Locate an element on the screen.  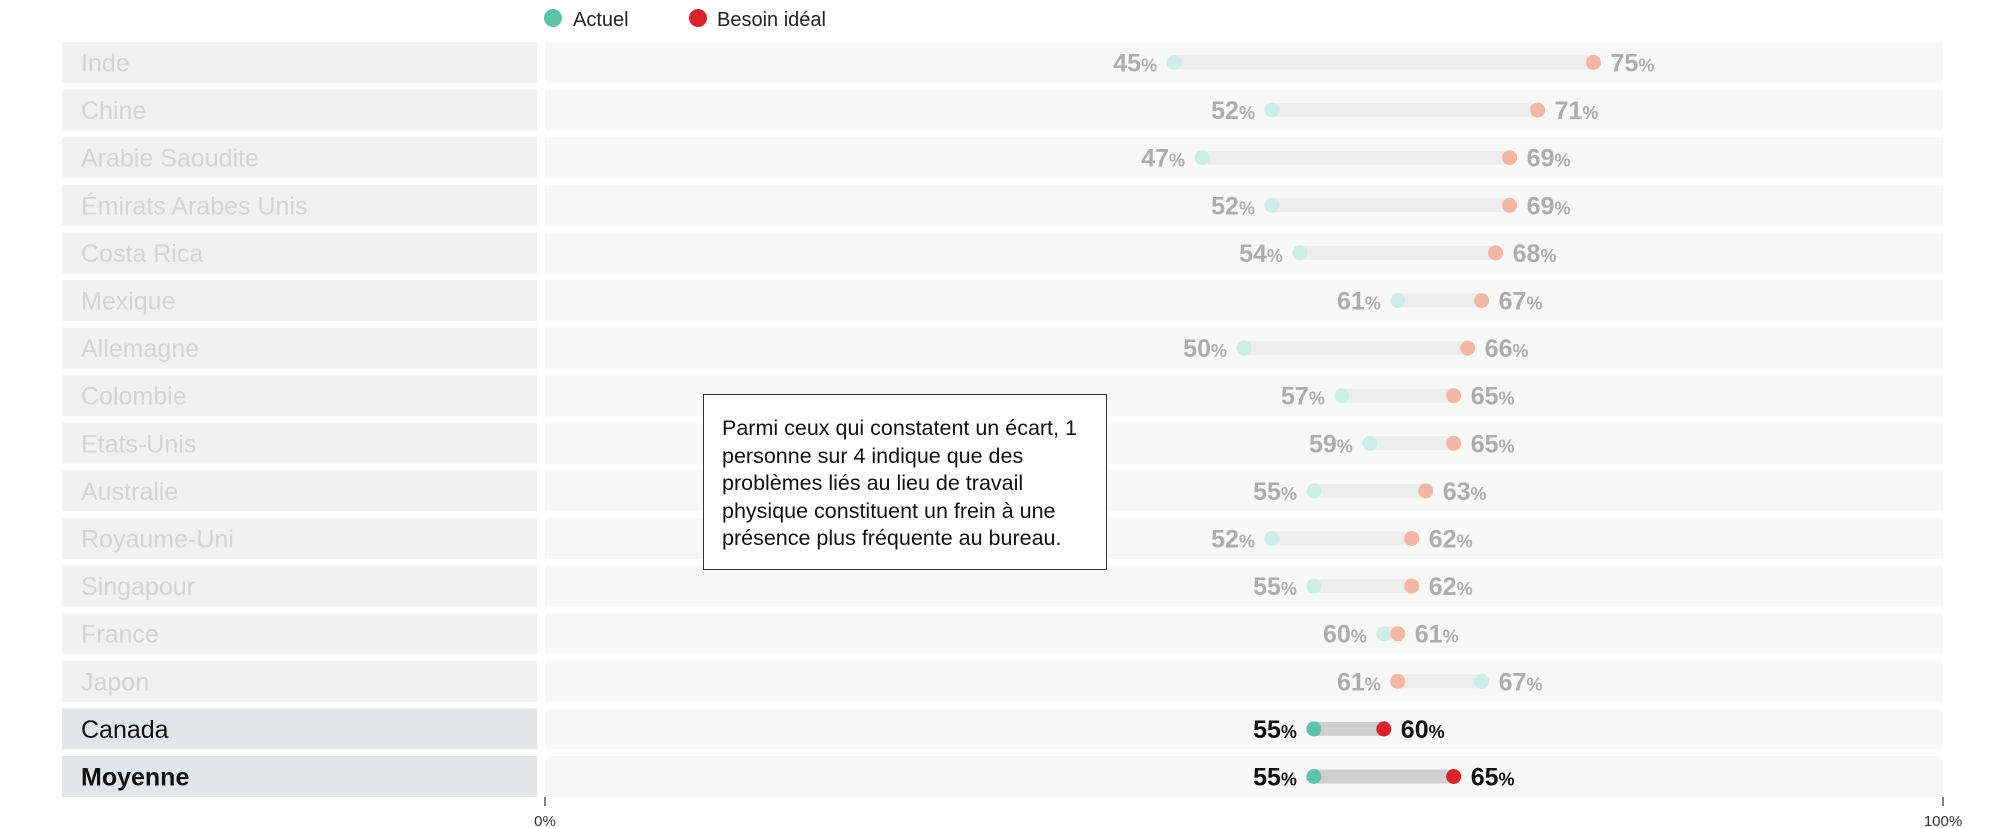
legend-besoin-marker is located at coordinates (698, 18).